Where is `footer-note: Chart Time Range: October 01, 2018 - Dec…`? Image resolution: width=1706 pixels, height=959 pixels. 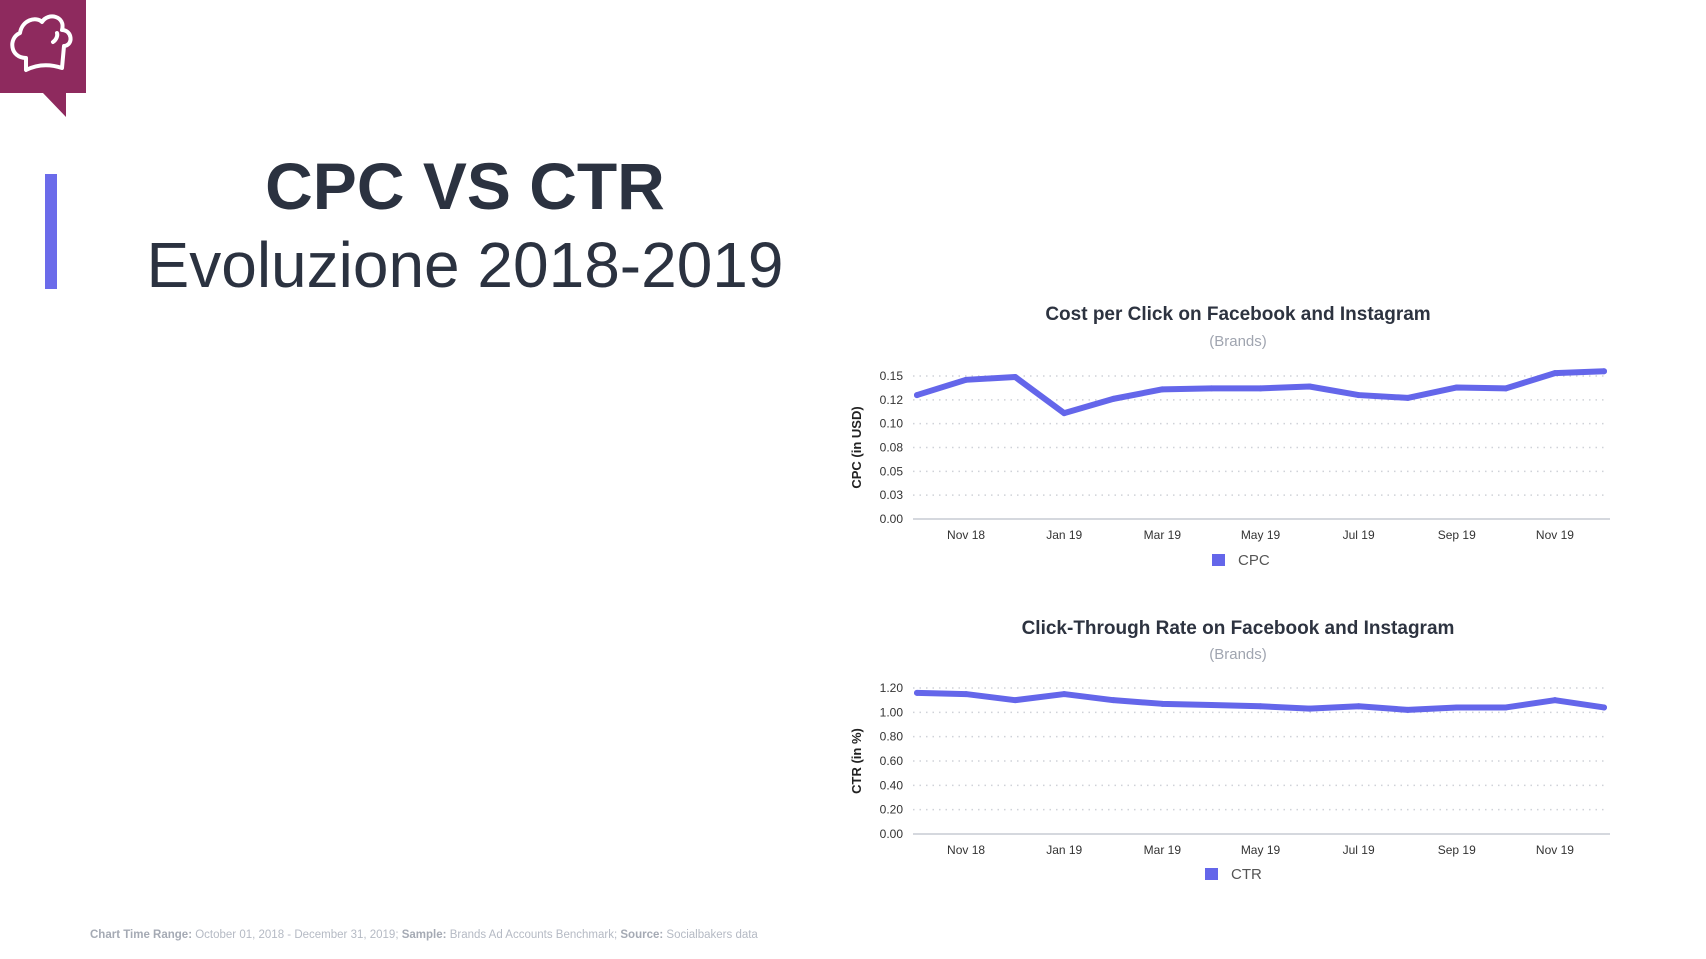
footer-note: Chart Time Range: October 01, 2018 - Dec… is located at coordinates (424, 935).